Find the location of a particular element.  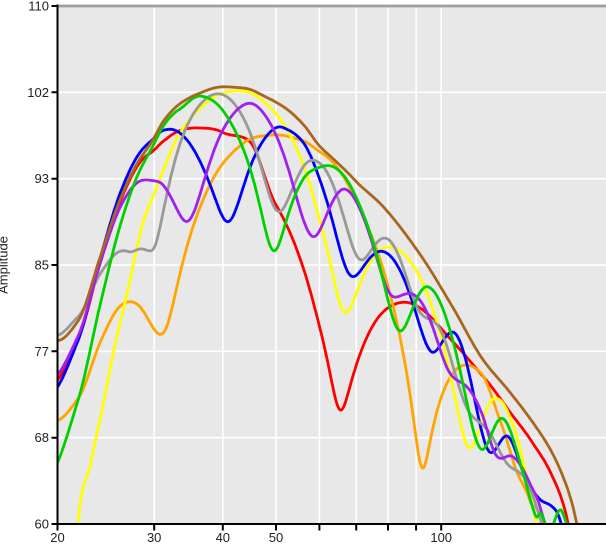

svg-text: 60 is located at coordinates (42, 524).